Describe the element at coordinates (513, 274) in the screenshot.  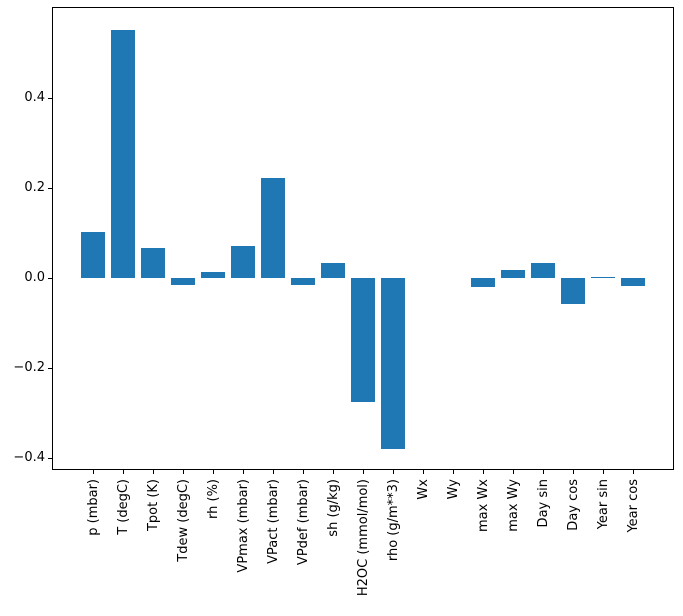
I see `bar-max-wy` at that location.